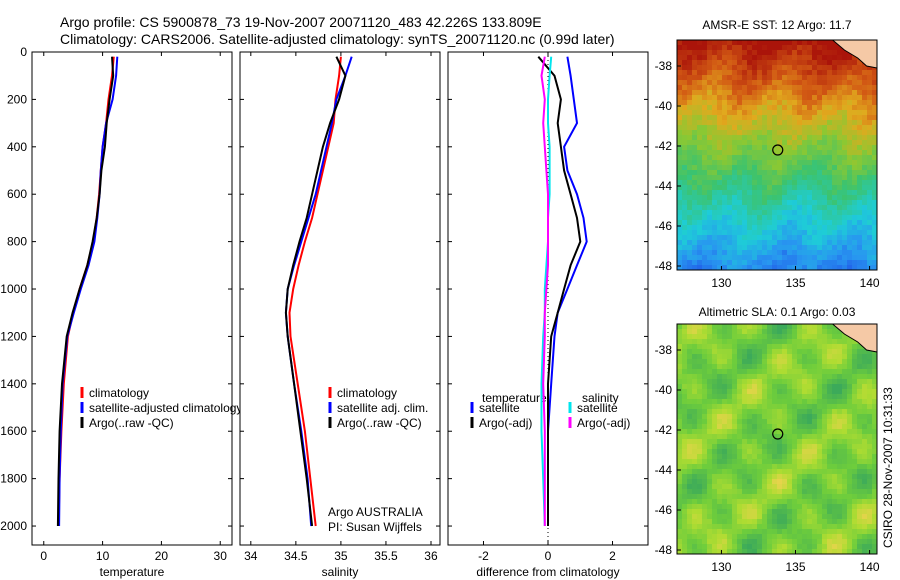  I want to click on footer-timestamp: CSIRO 28-Nov-2007 10:31:33, so click(888, 467).